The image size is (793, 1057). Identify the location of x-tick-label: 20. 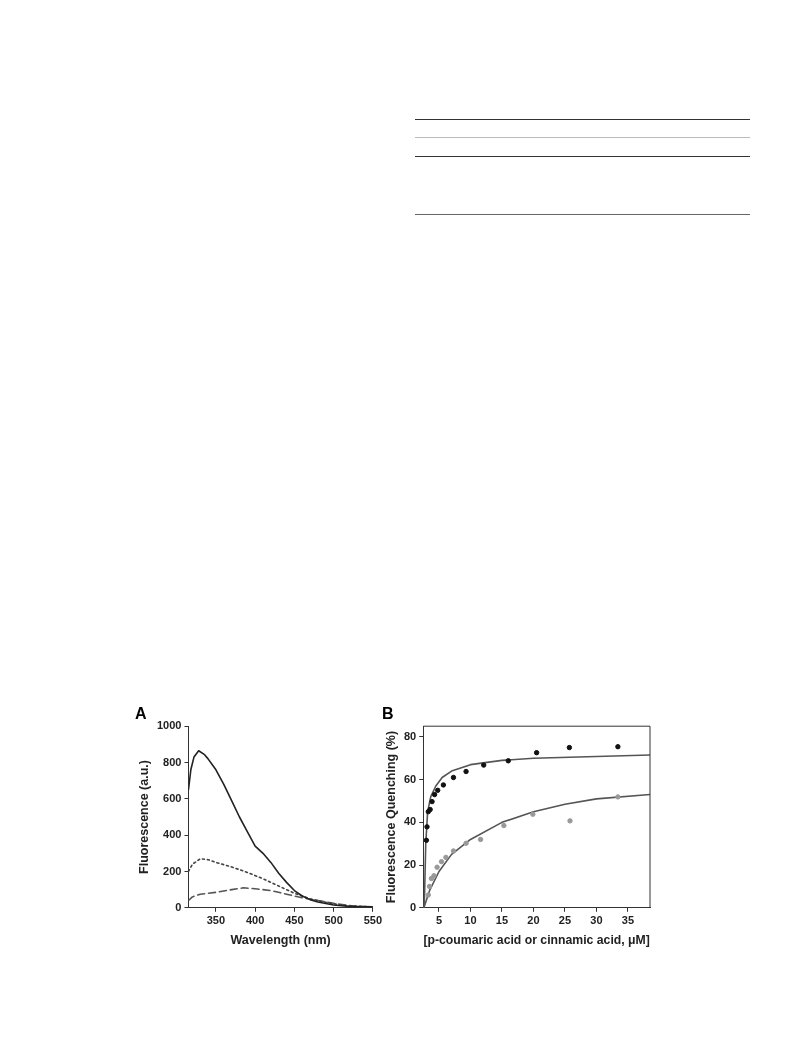
(533, 920).